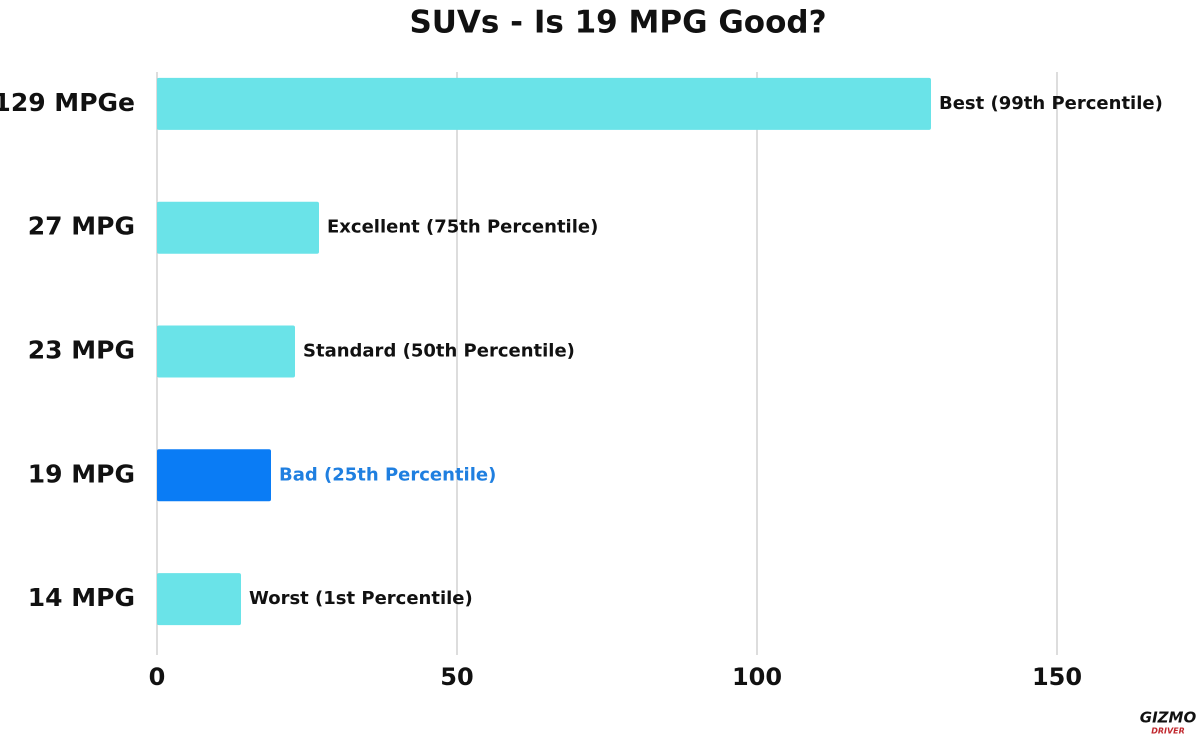  What do you see at coordinates (387, 474) in the screenshot?
I see `bar-label: Bad (25th Percentile)` at bounding box center [387, 474].